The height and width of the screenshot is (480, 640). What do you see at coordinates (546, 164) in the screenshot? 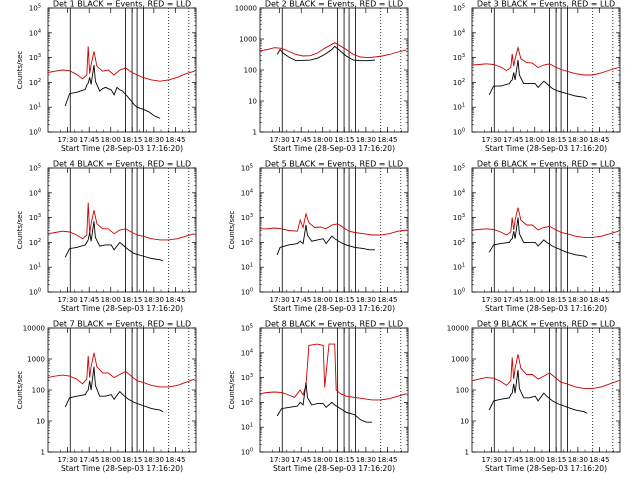
I see `panel-title: Det 6 BLACK = Events, RED = LLD` at bounding box center [546, 164].